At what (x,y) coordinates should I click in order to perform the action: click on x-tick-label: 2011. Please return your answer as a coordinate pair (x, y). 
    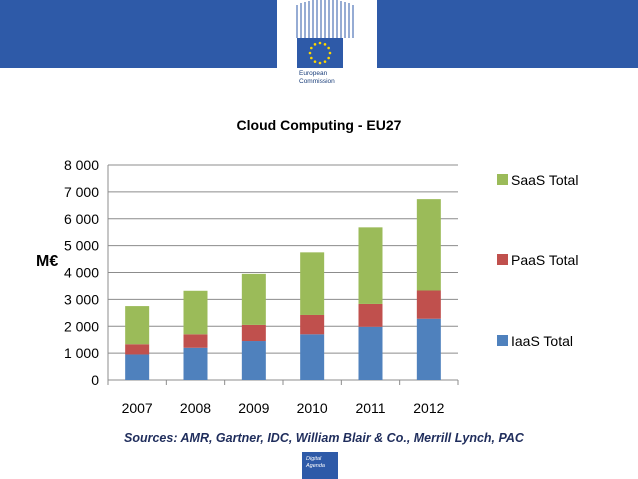
    Looking at the image, I should click on (370, 408).